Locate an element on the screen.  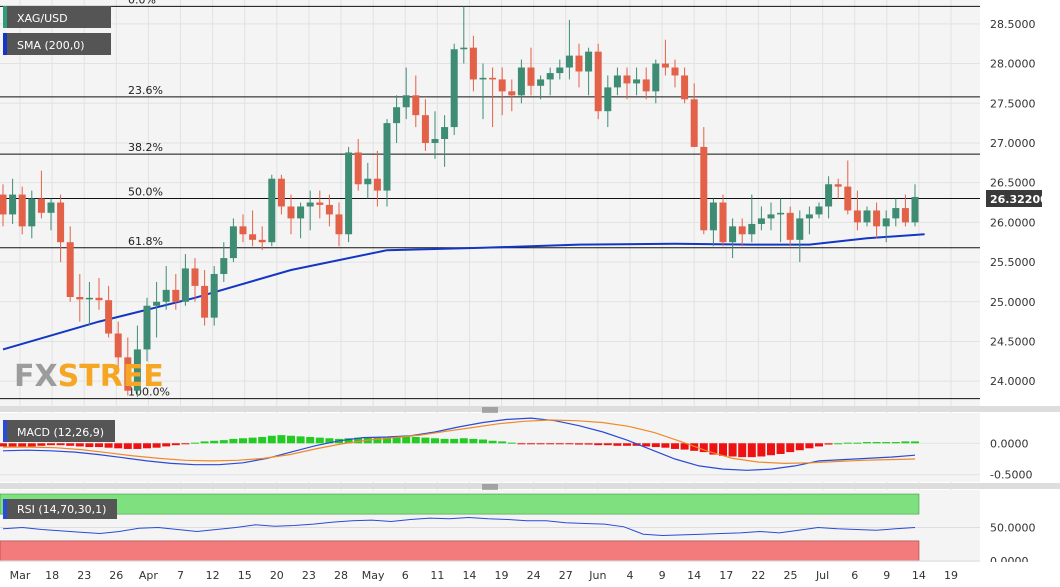
current-price-tag is located at coordinates (1014, 198).